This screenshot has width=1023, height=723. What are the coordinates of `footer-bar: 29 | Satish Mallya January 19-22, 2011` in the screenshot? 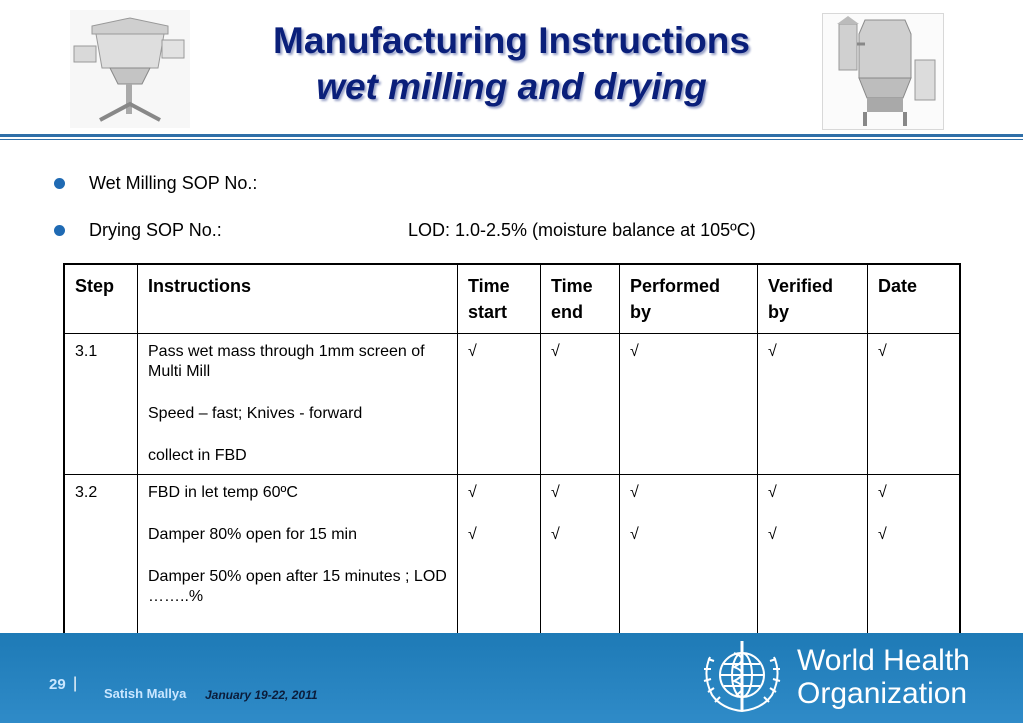 It's located at (511, 678).